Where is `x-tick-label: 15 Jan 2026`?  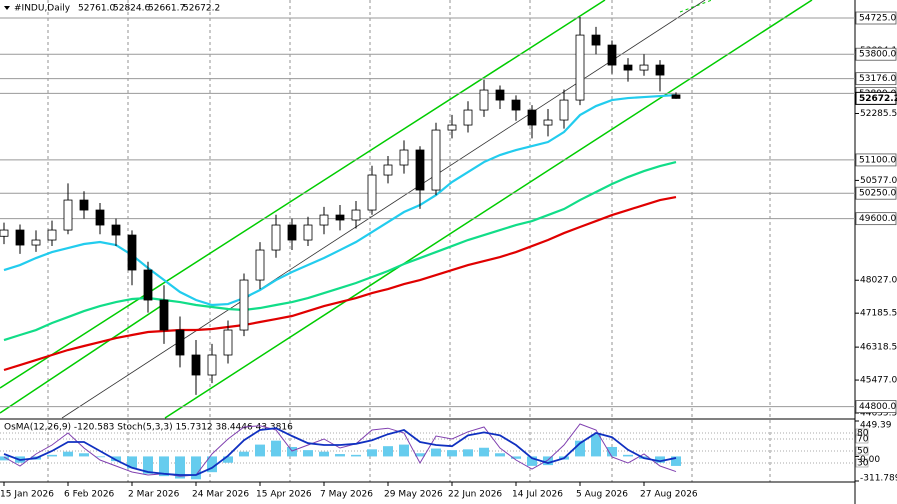
x-tick-label: 15 Jan 2026 is located at coordinates (27, 495).